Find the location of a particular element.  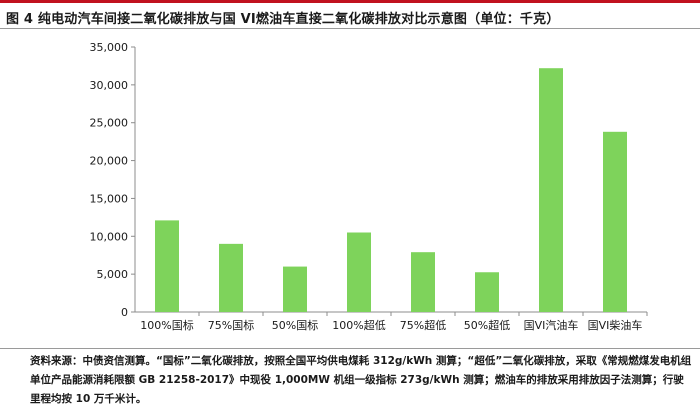

x-tick-label: 国VI汽油车 is located at coordinates (551, 325).